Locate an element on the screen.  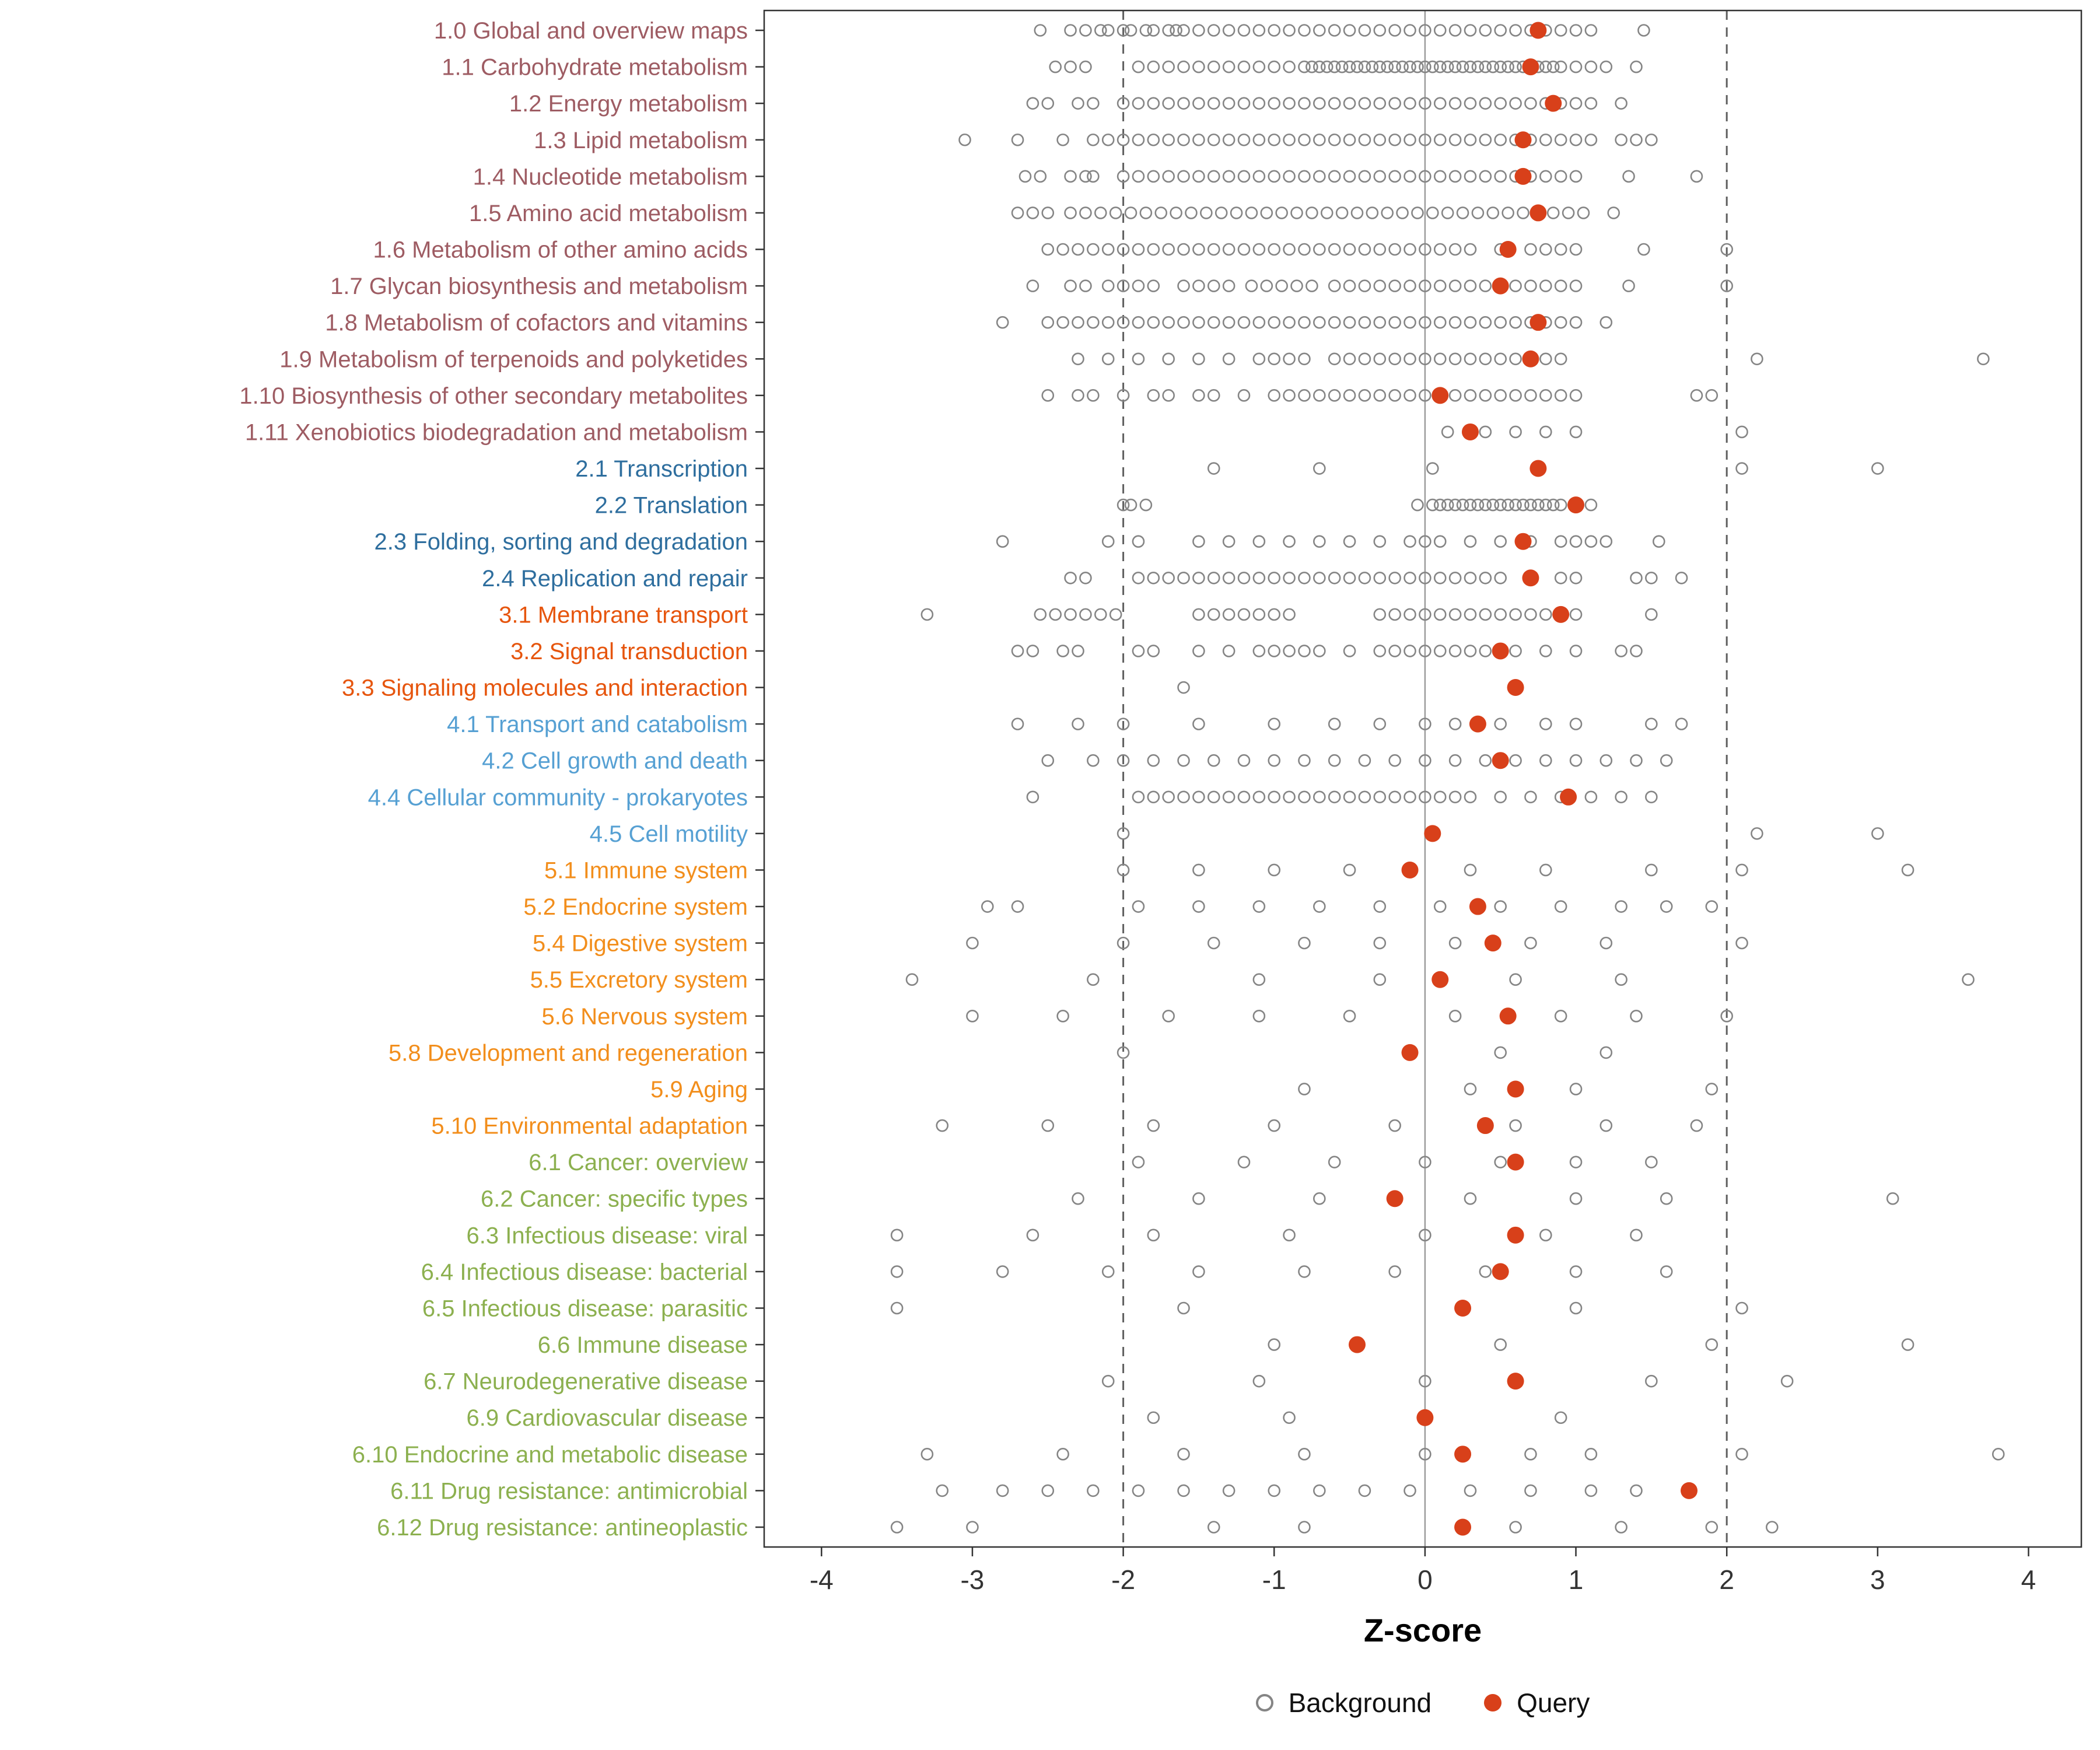
x-tick-label: 1 is located at coordinates (1576, 1580).